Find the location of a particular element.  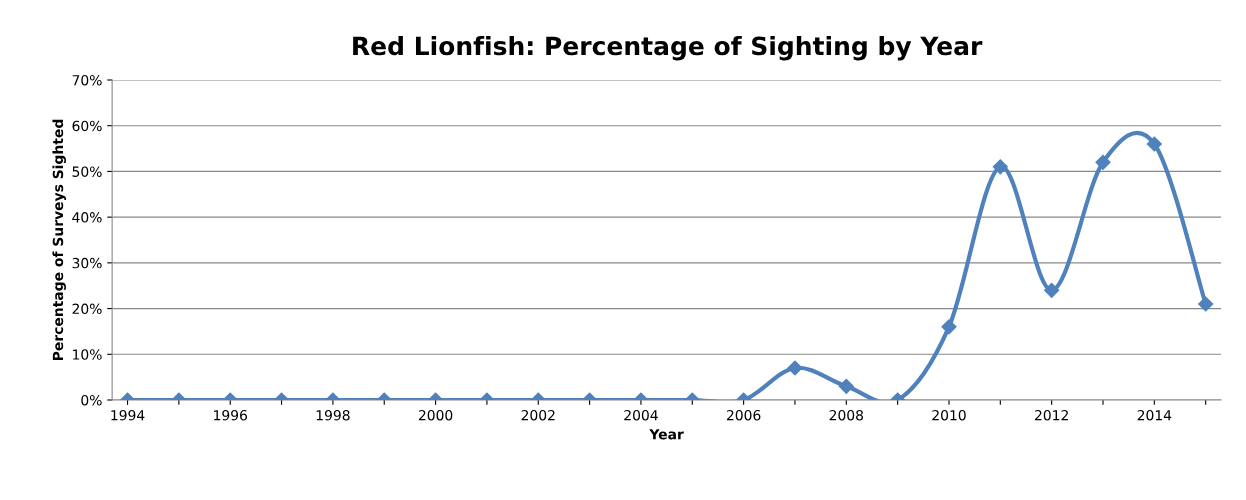

y-tick-label: 50% is located at coordinates (87, 171).